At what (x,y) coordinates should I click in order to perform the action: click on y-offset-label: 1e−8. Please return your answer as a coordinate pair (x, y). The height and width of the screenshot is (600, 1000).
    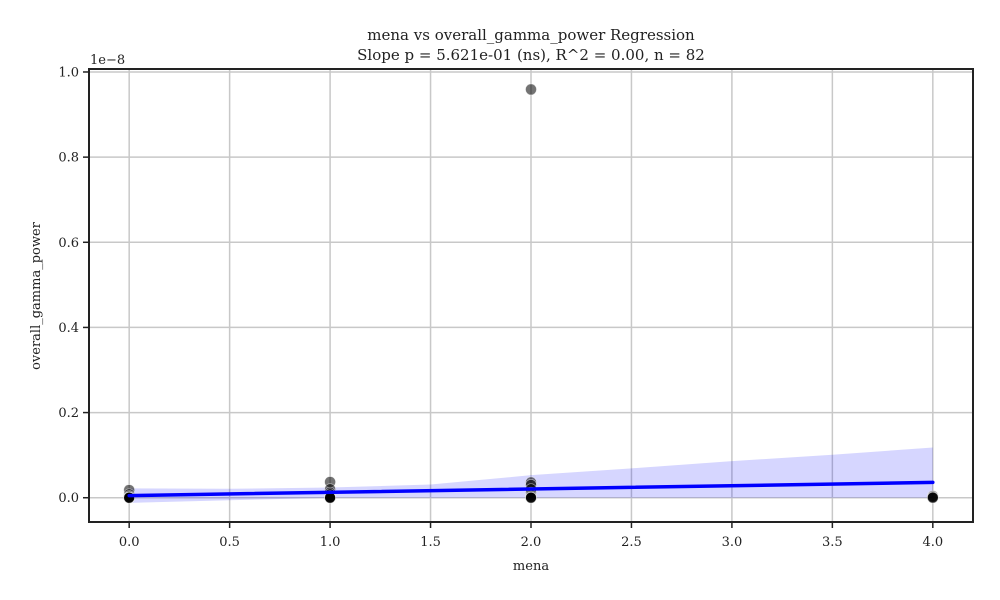
    Looking at the image, I should click on (107, 60).